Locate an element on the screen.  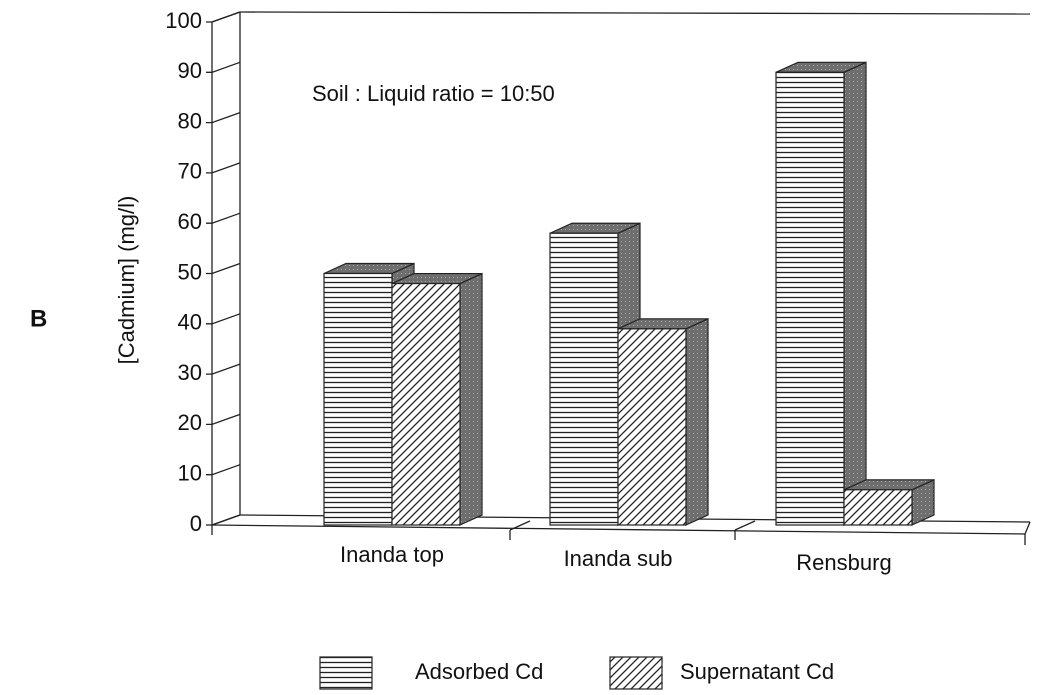
panel-label: B is located at coordinates (38, 318).